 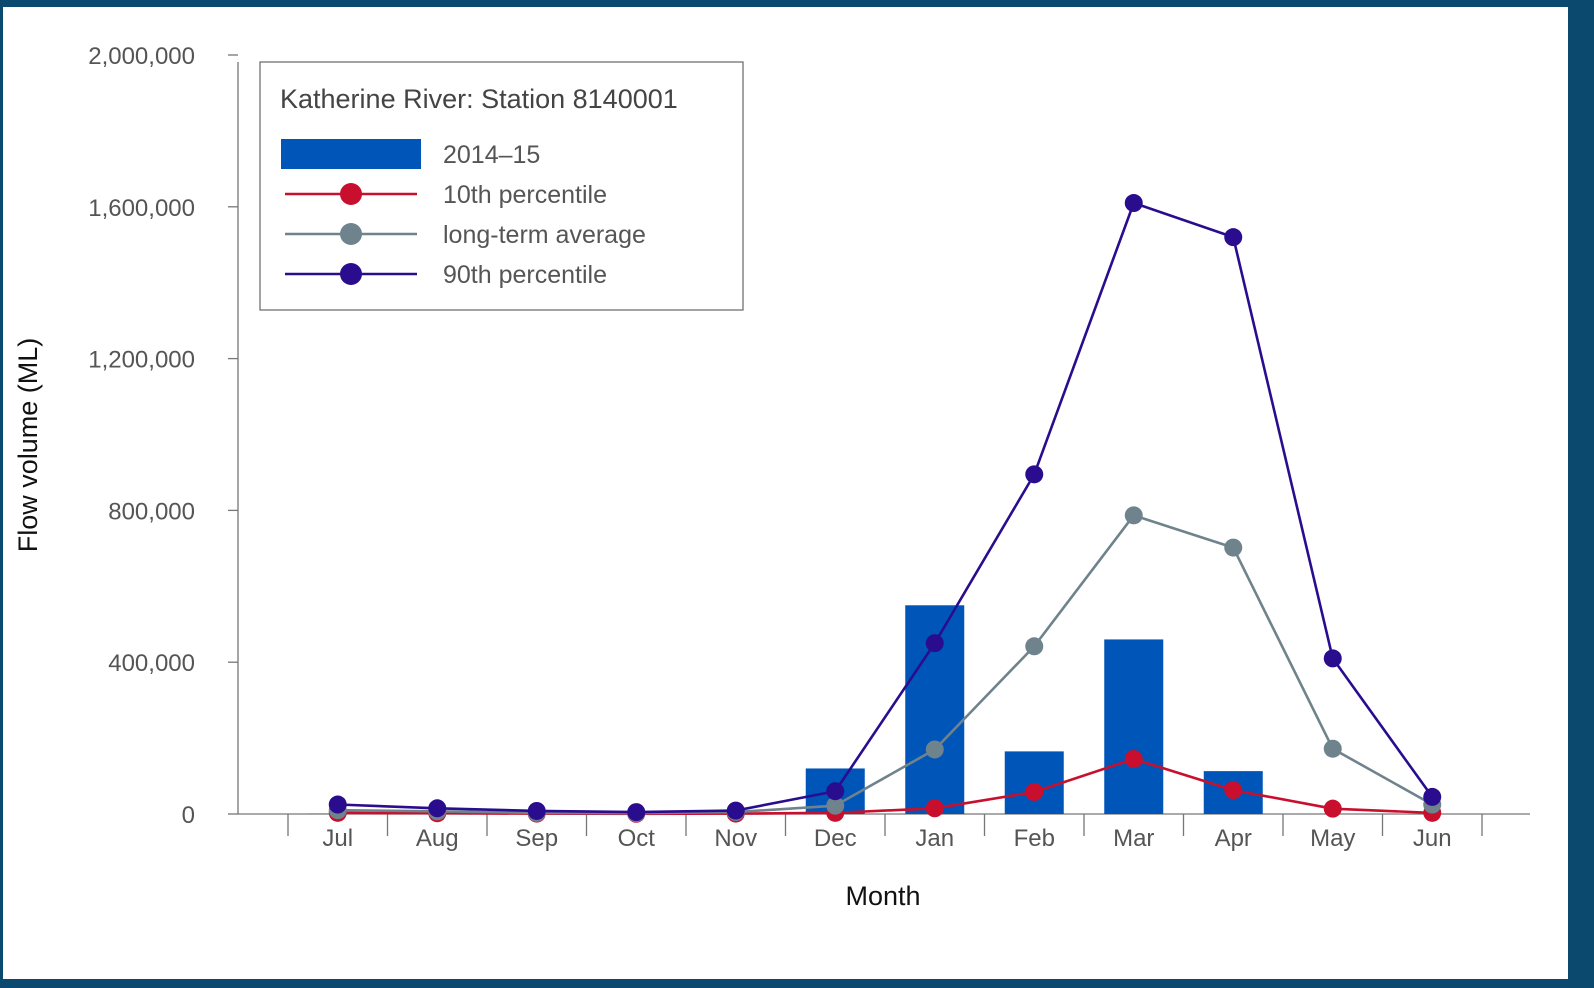 I want to click on x-tick-label: Aug, so click(x=437, y=838).